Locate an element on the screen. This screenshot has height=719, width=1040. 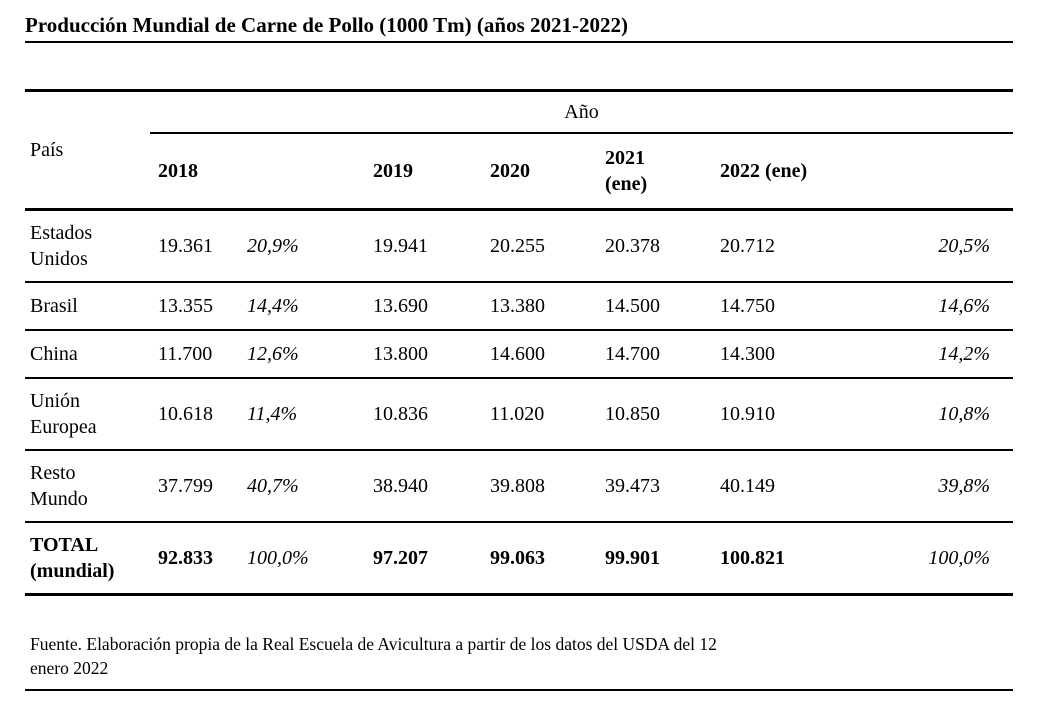
value-2022: 20.712 is located at coordinates (747, 246).